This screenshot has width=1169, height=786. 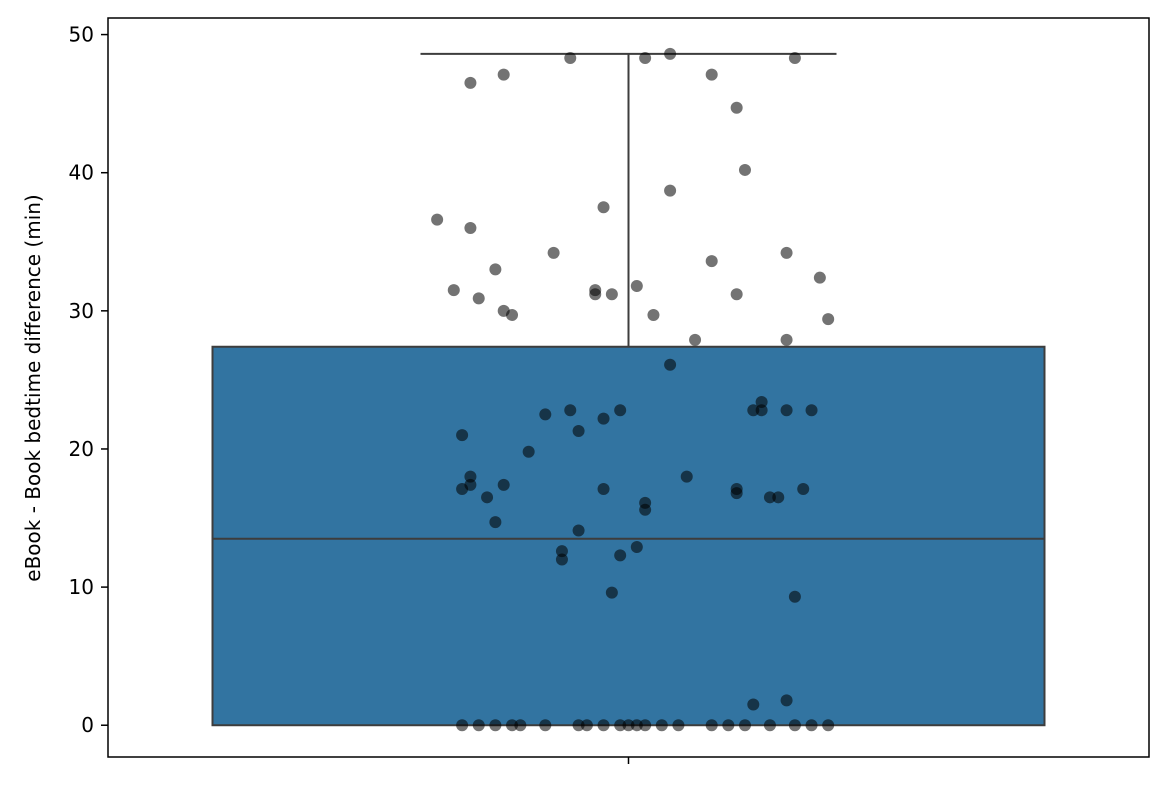 What do you see at coordinates (88, 380) in the screenshot?
I see `y-axis: 0 10 20 30 40 50` at bounding box center [88, 380].